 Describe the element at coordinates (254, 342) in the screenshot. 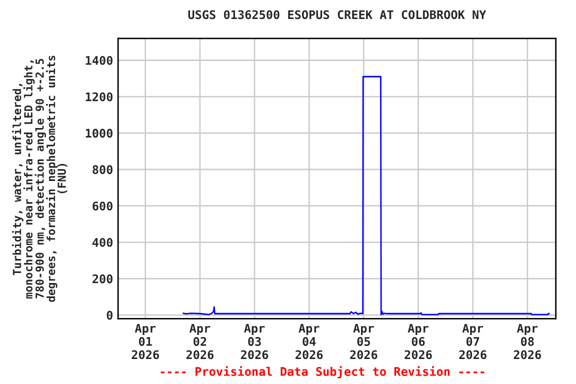

I see `x-tick-label: Apr 03 2026` at that location.